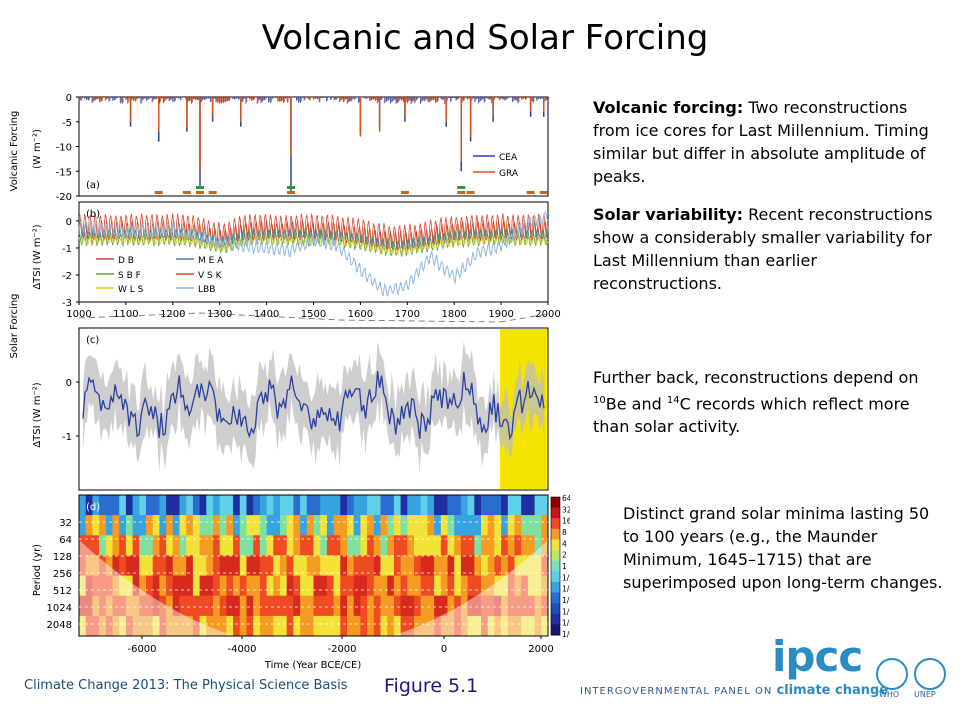  What do you see at coordinates (67, 303) in the screenshot?
I see `panel-b-ytick-label: -3` at bounding box center [67, 303].